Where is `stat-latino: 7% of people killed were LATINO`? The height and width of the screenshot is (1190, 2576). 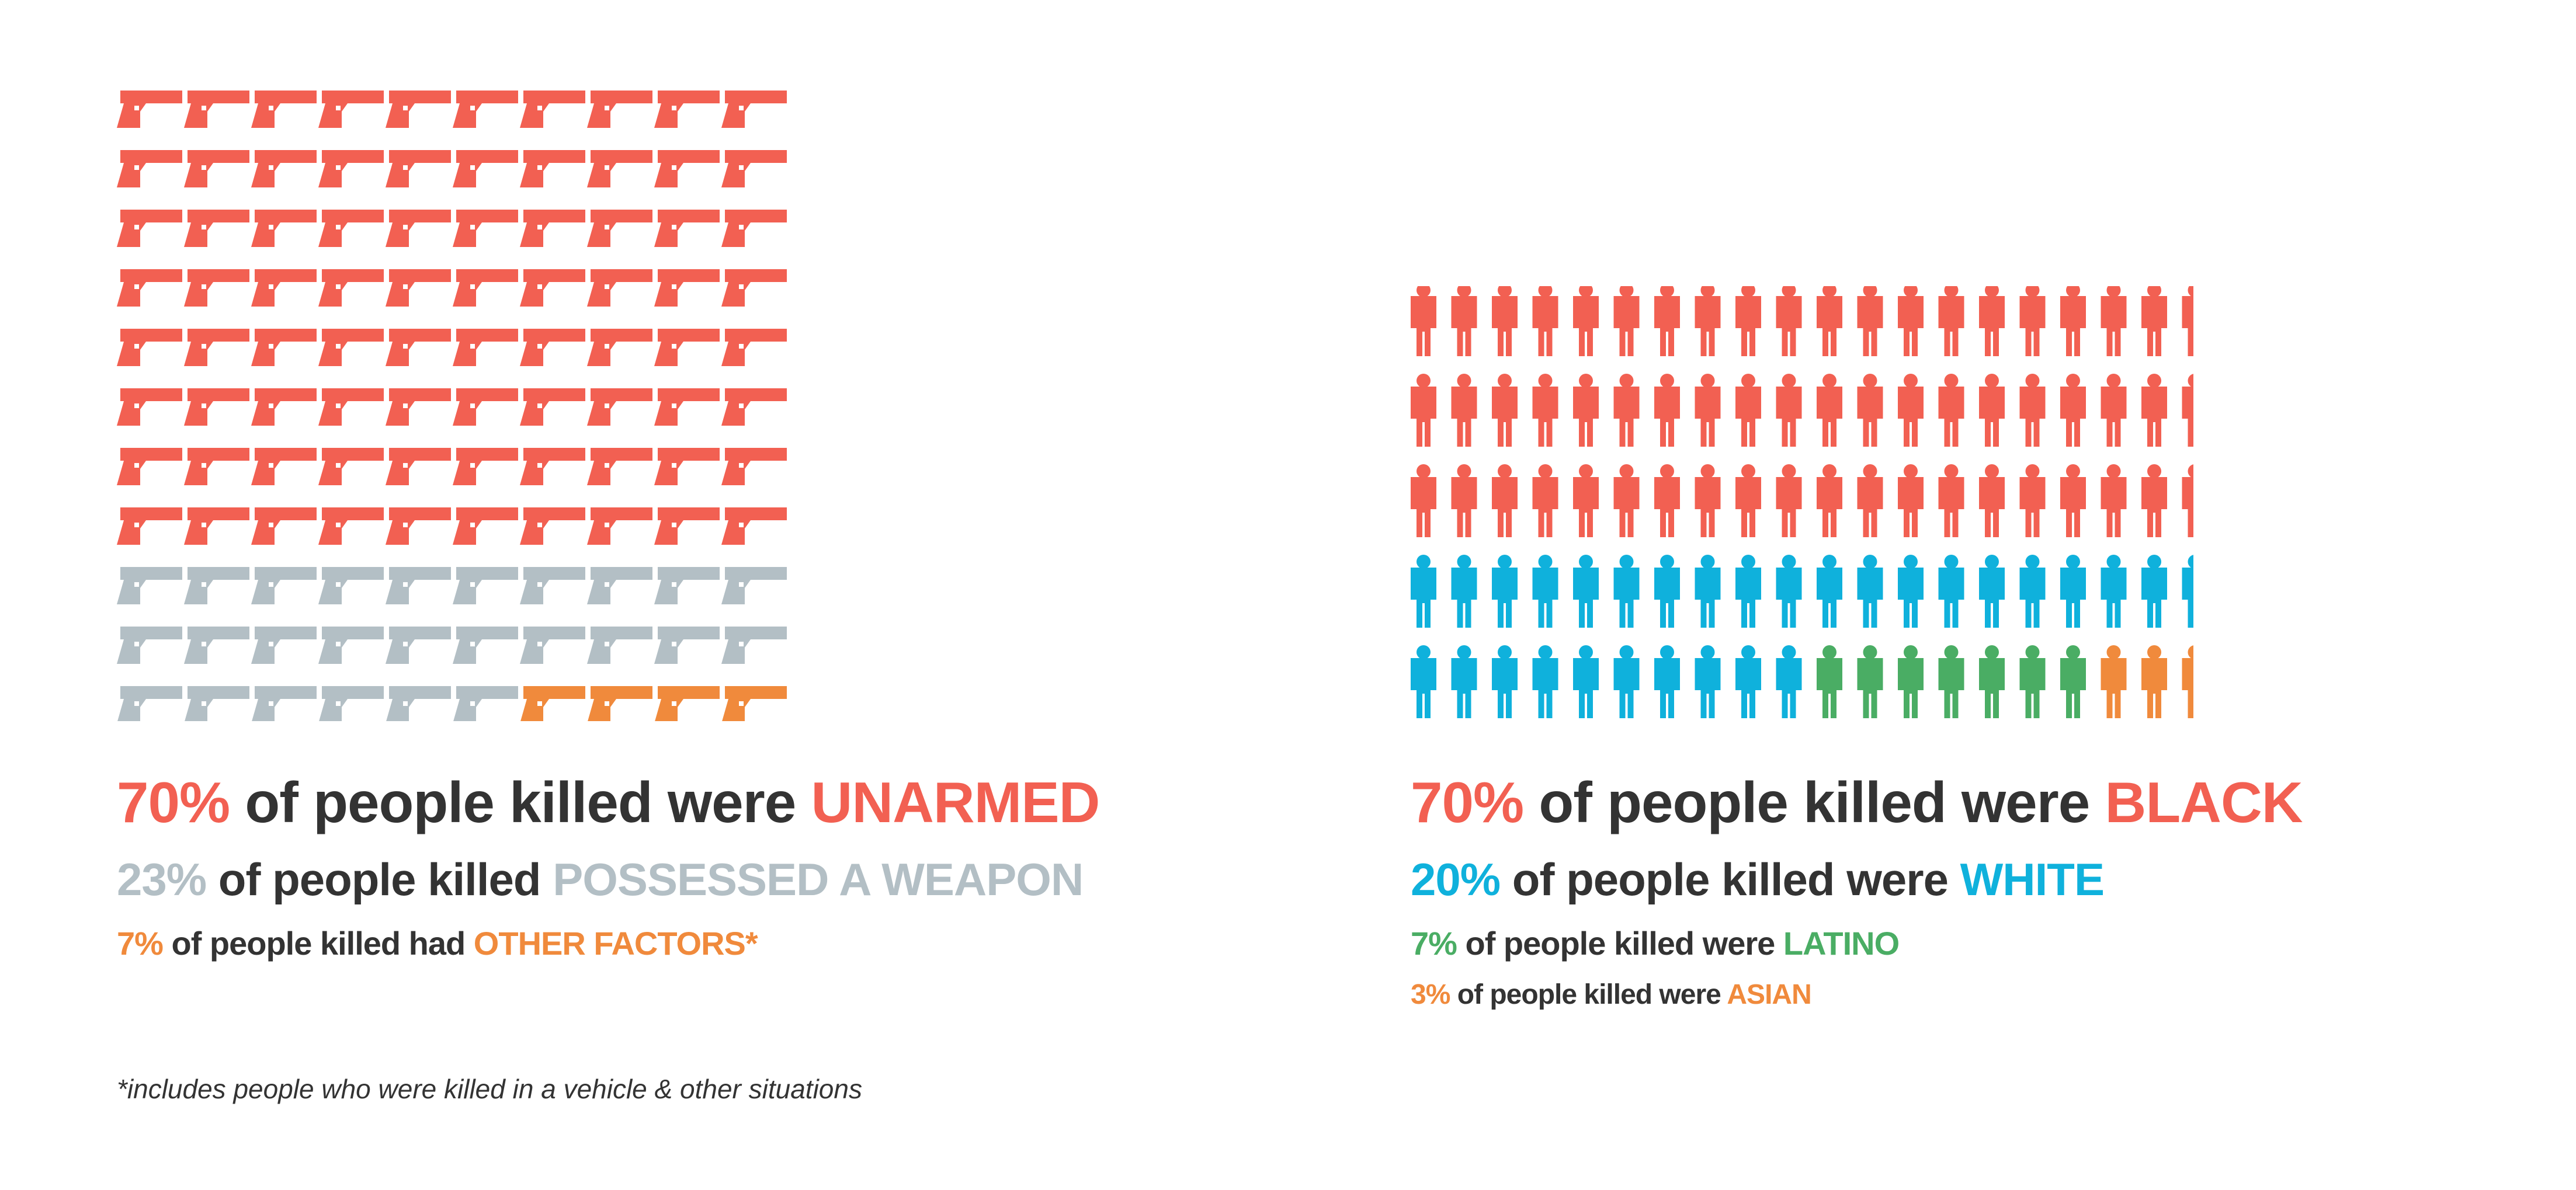 stat-latino: 7% of people killed were LATINO is located at coordinates (1656, 944).